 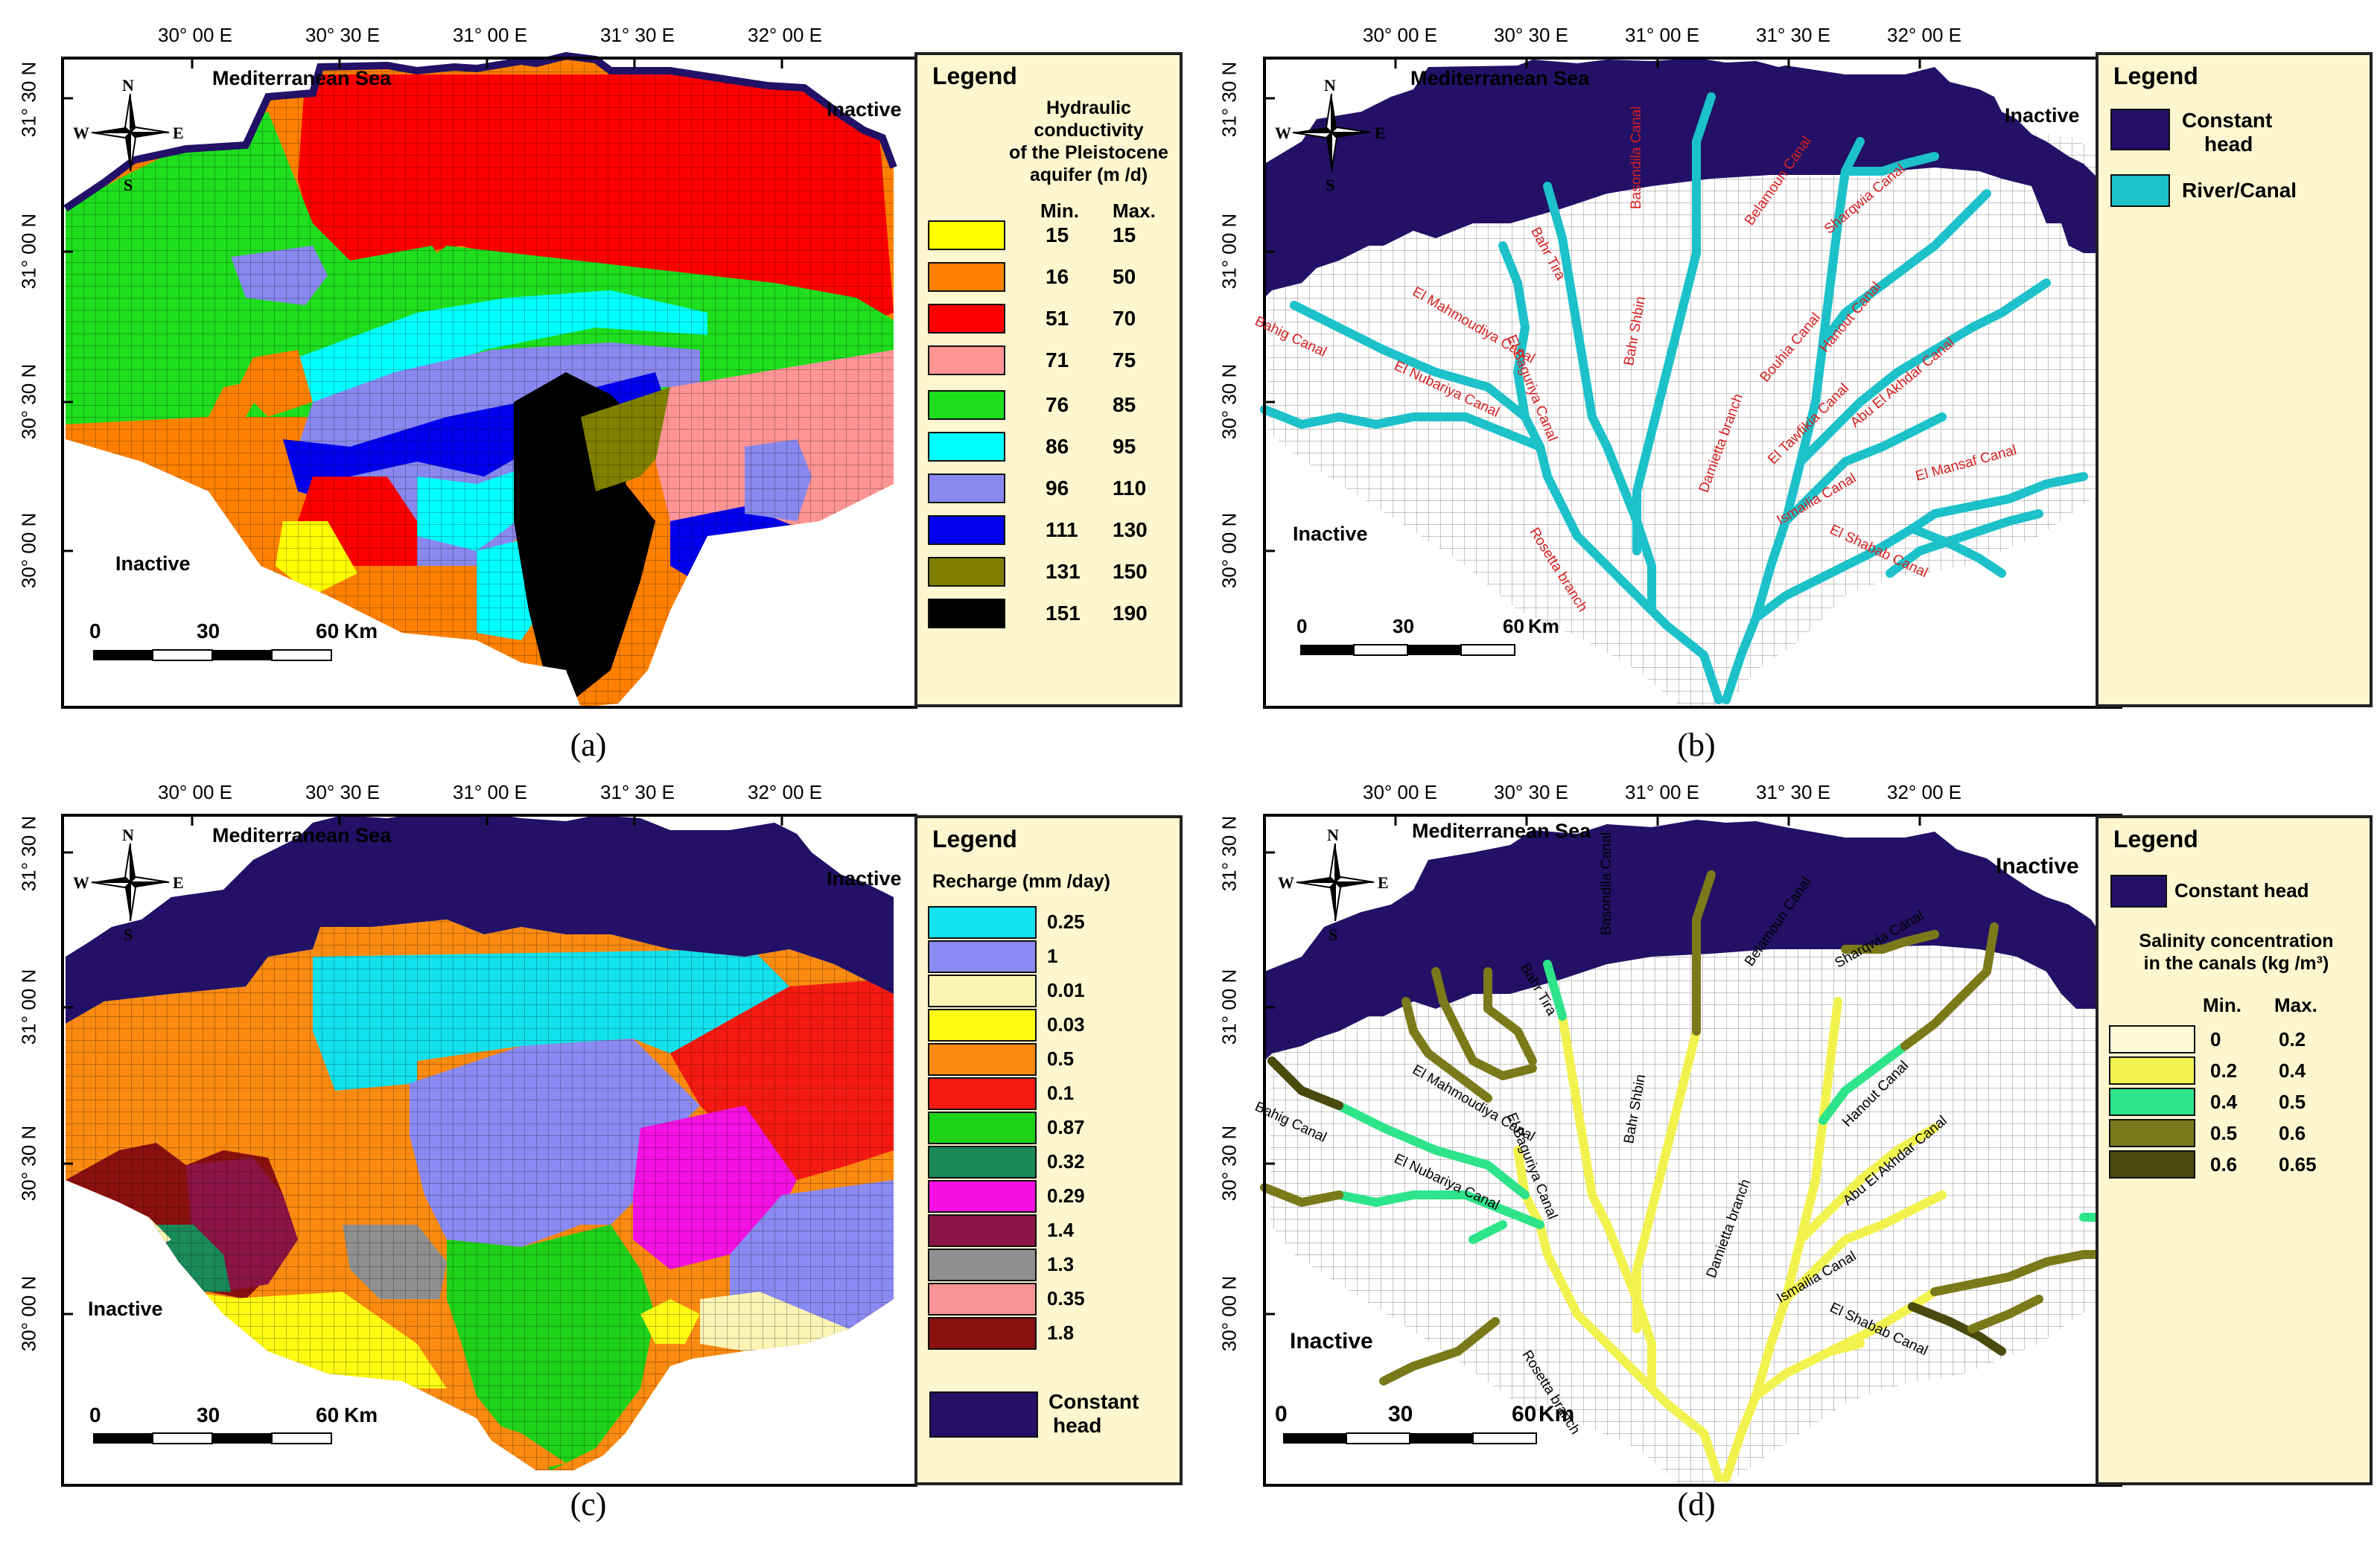 What do you see at coordinates (212, 655) in the screenshot?
I see `scale-bar-a` at bounding box center [212, 655].